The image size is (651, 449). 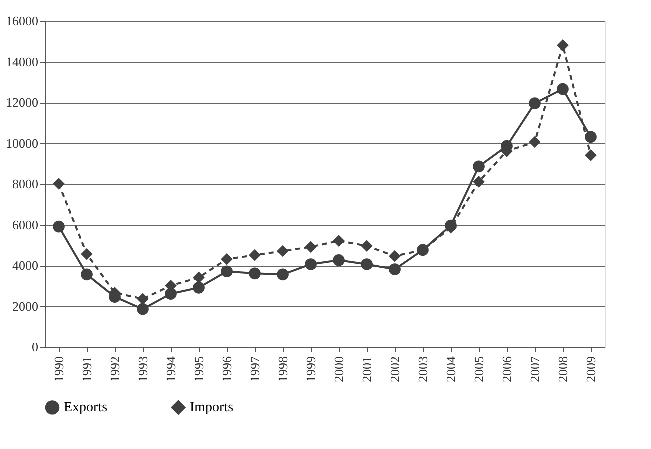 I want to click on x-tick-label: 1994, so click(x=171, y=369).